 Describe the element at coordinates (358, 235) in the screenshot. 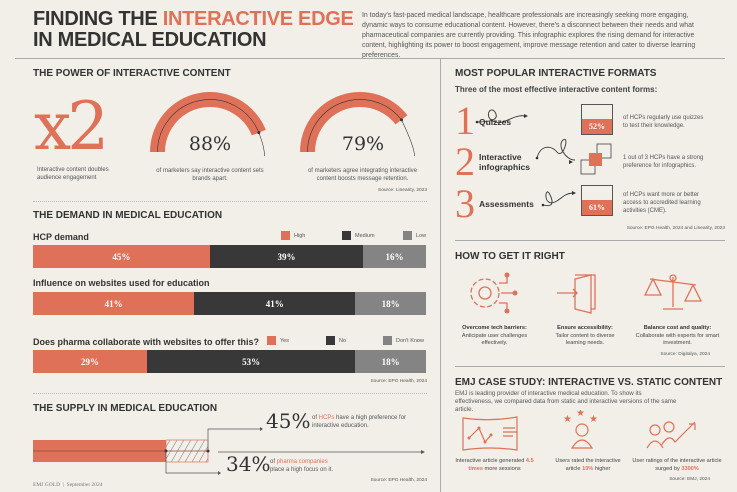

I see `legend-item: Medium` at that location.